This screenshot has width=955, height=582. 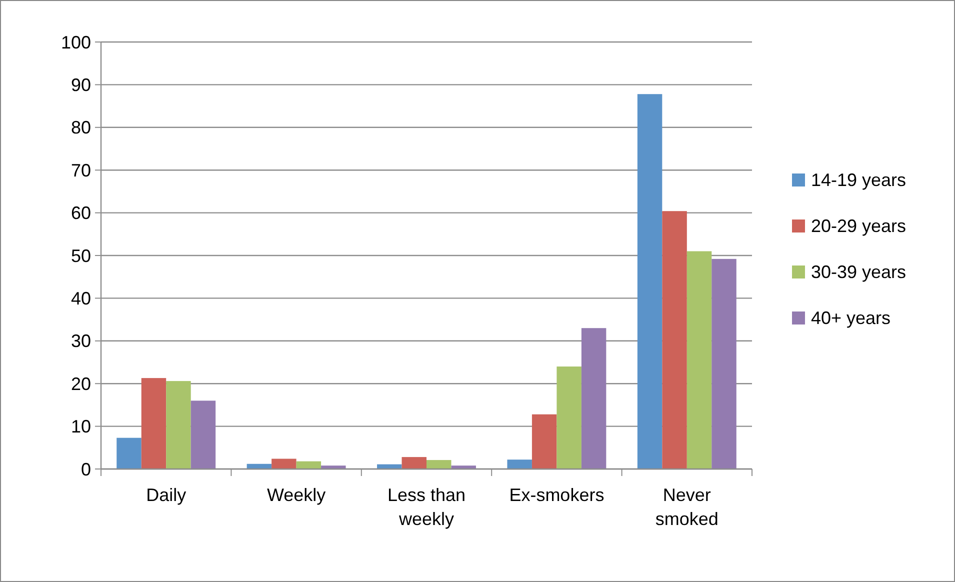 What do you see at coordinates (75, 42) in the screenshot?
I see `y-tick-label: 100` at bounding box center [75, 42].